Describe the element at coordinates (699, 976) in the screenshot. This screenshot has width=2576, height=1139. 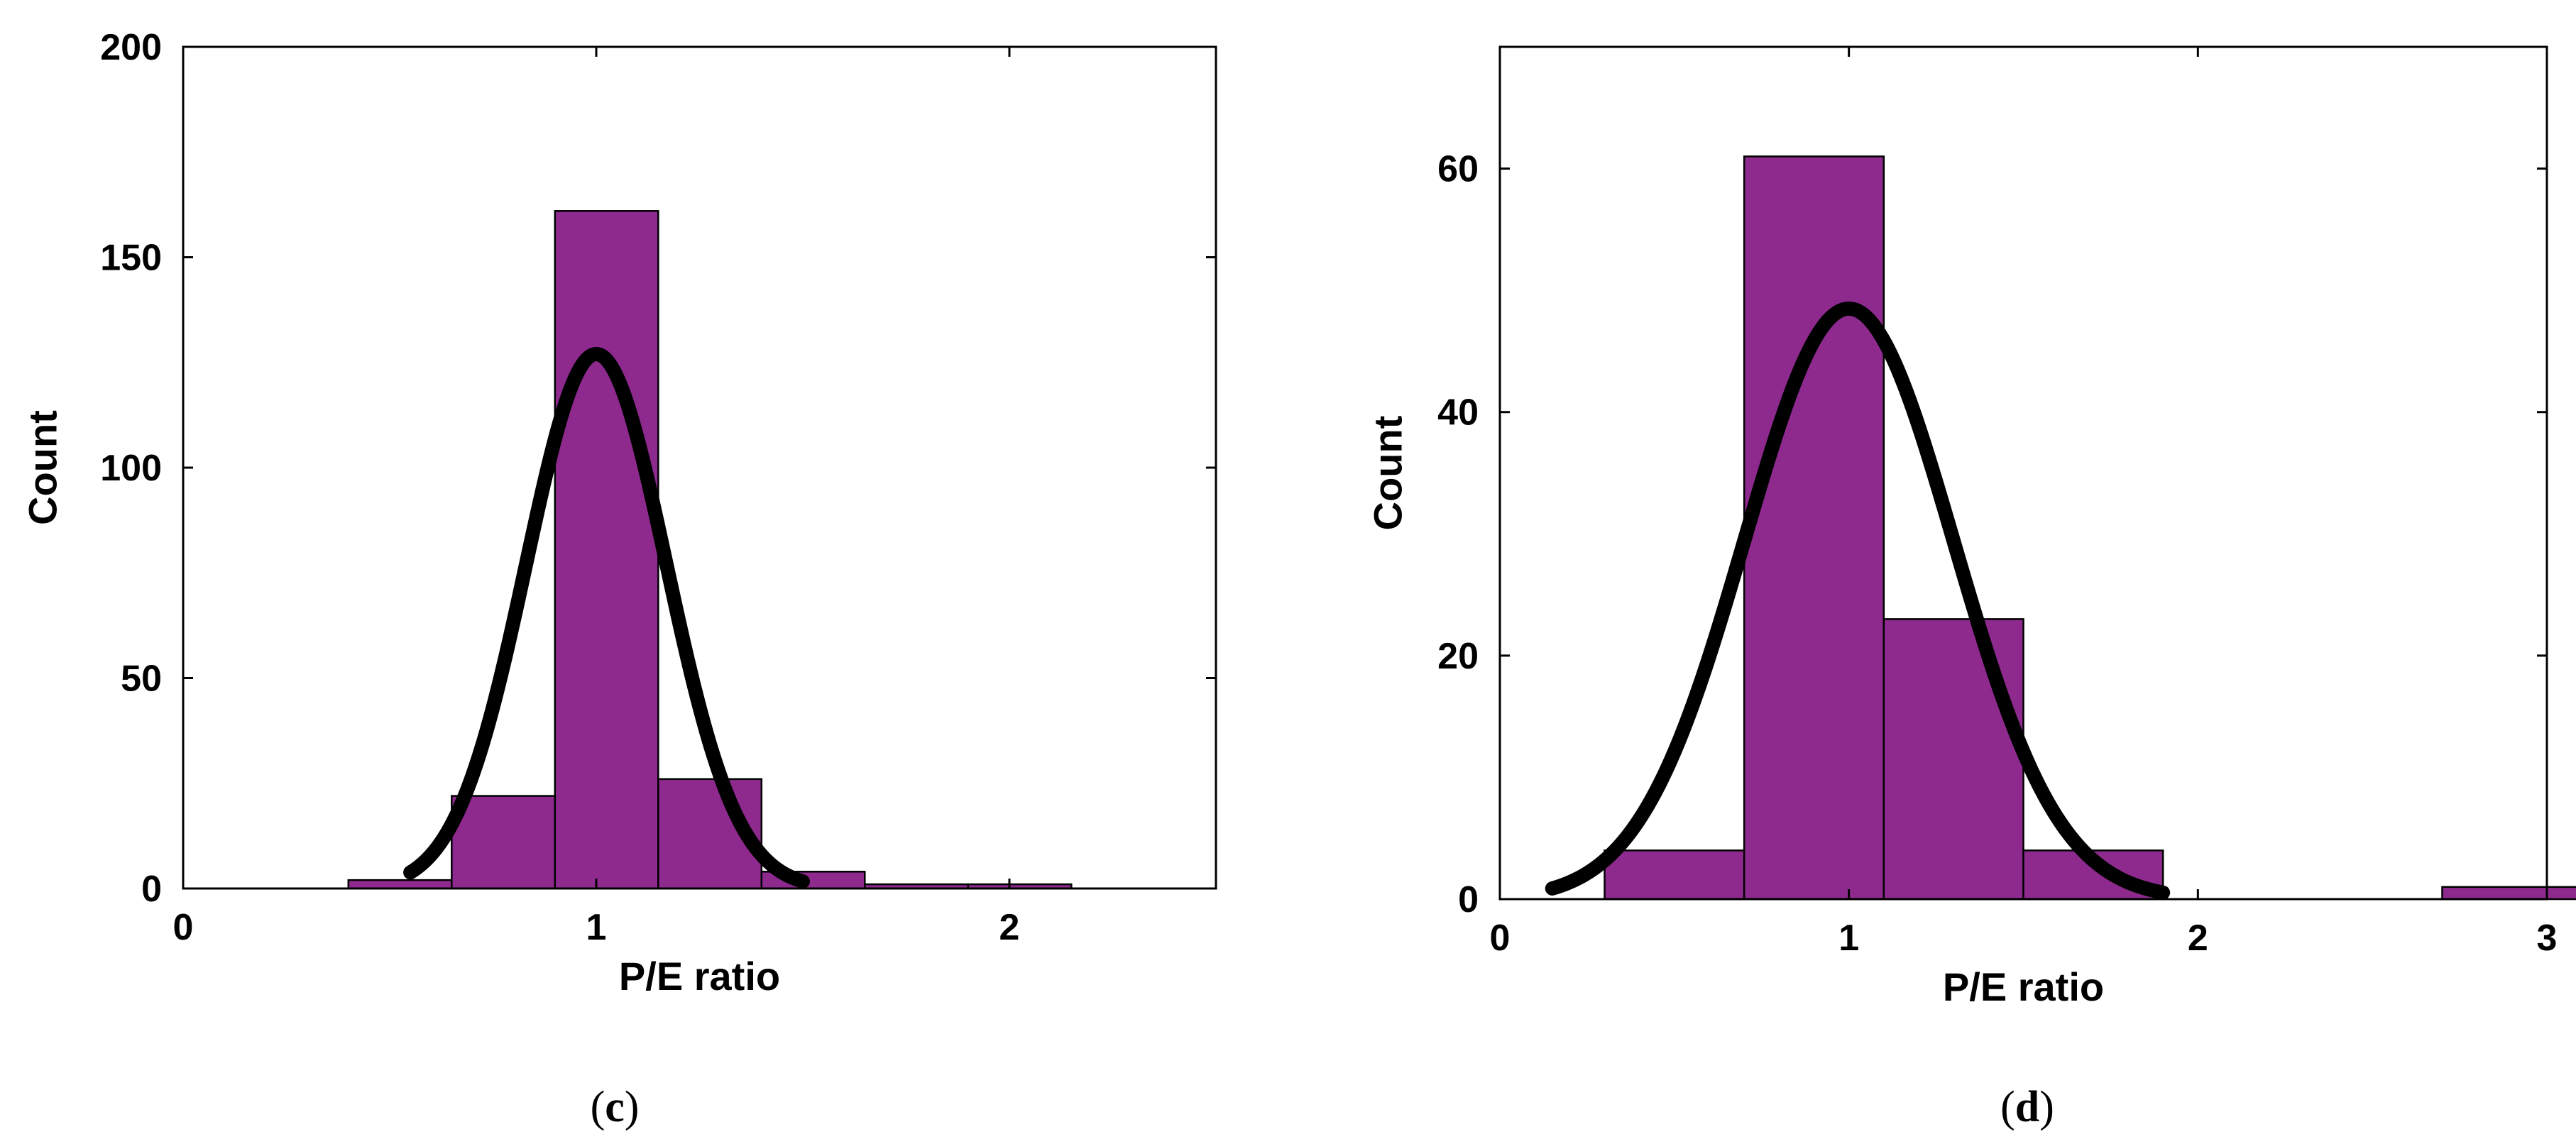
I see `x-axis-label-c: P/E ratio` at that location.